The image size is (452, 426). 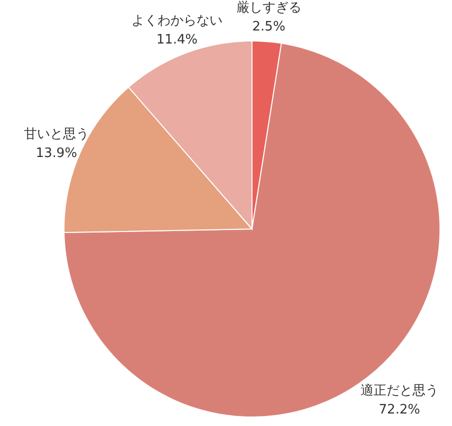 What do you see at coordinates (269, 8) in the screenshot?
I see `slice-label: 厳しすぎる` at bounding box center [269, 8].